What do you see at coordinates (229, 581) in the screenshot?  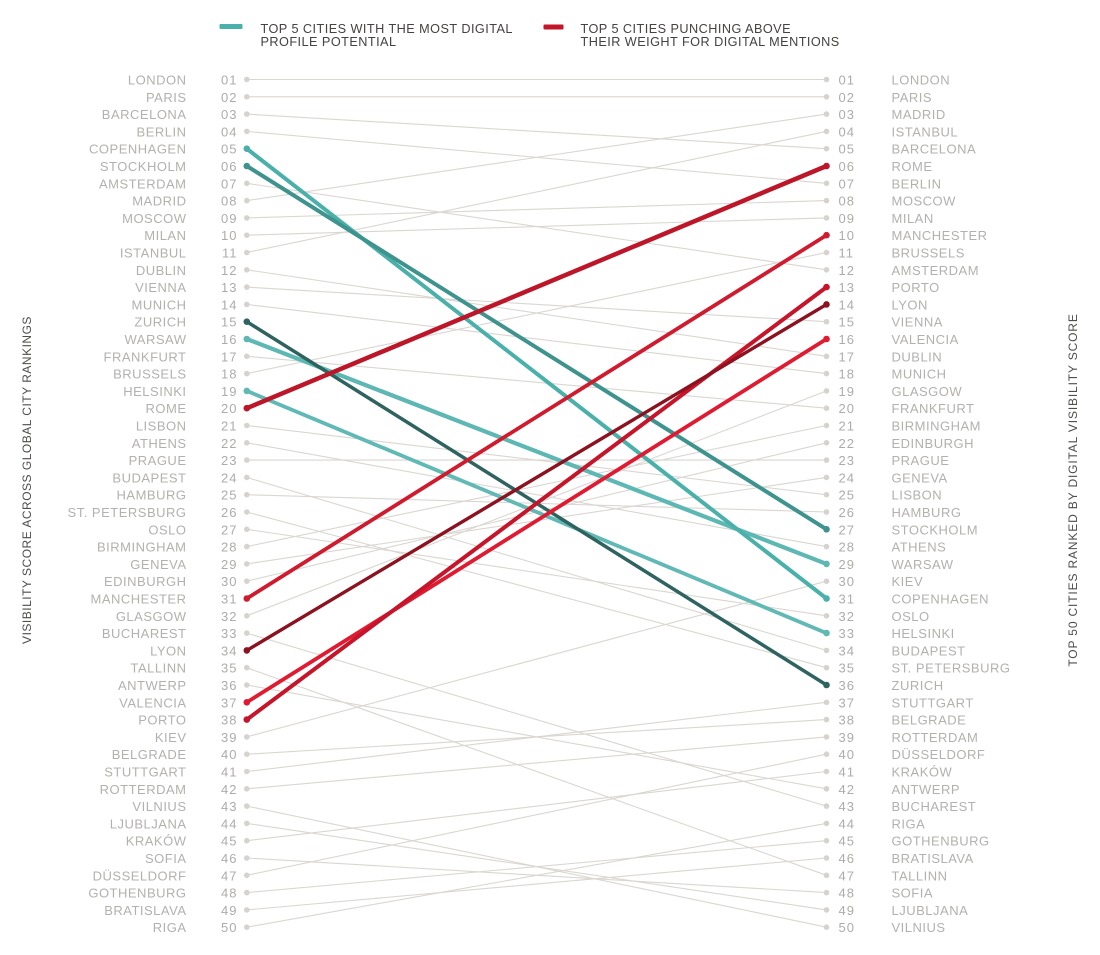 I see `svg-text: 30` at bounding box center [229, 581].